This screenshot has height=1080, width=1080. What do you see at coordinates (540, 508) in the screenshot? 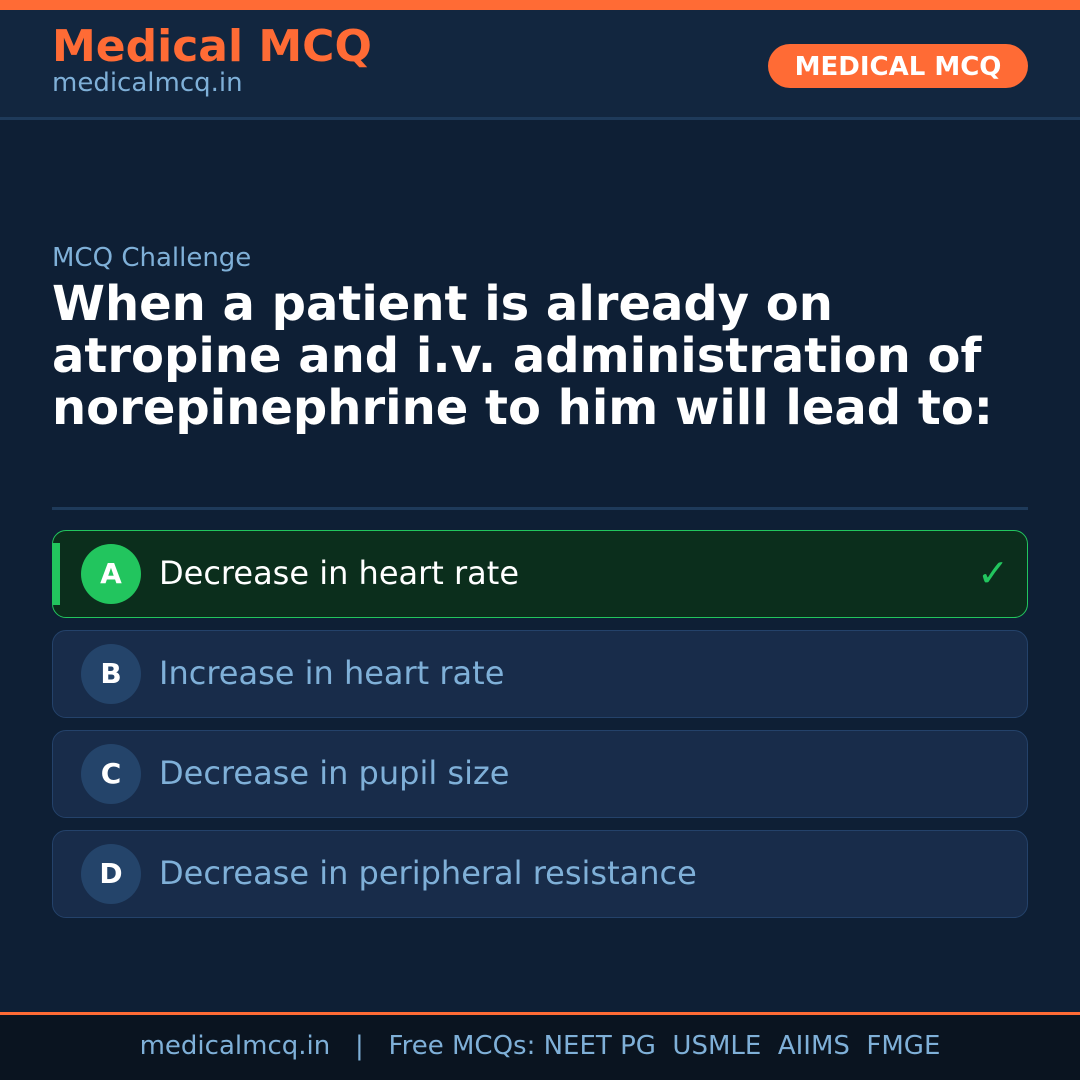
I see `divider` at bounding box center [540, 508].